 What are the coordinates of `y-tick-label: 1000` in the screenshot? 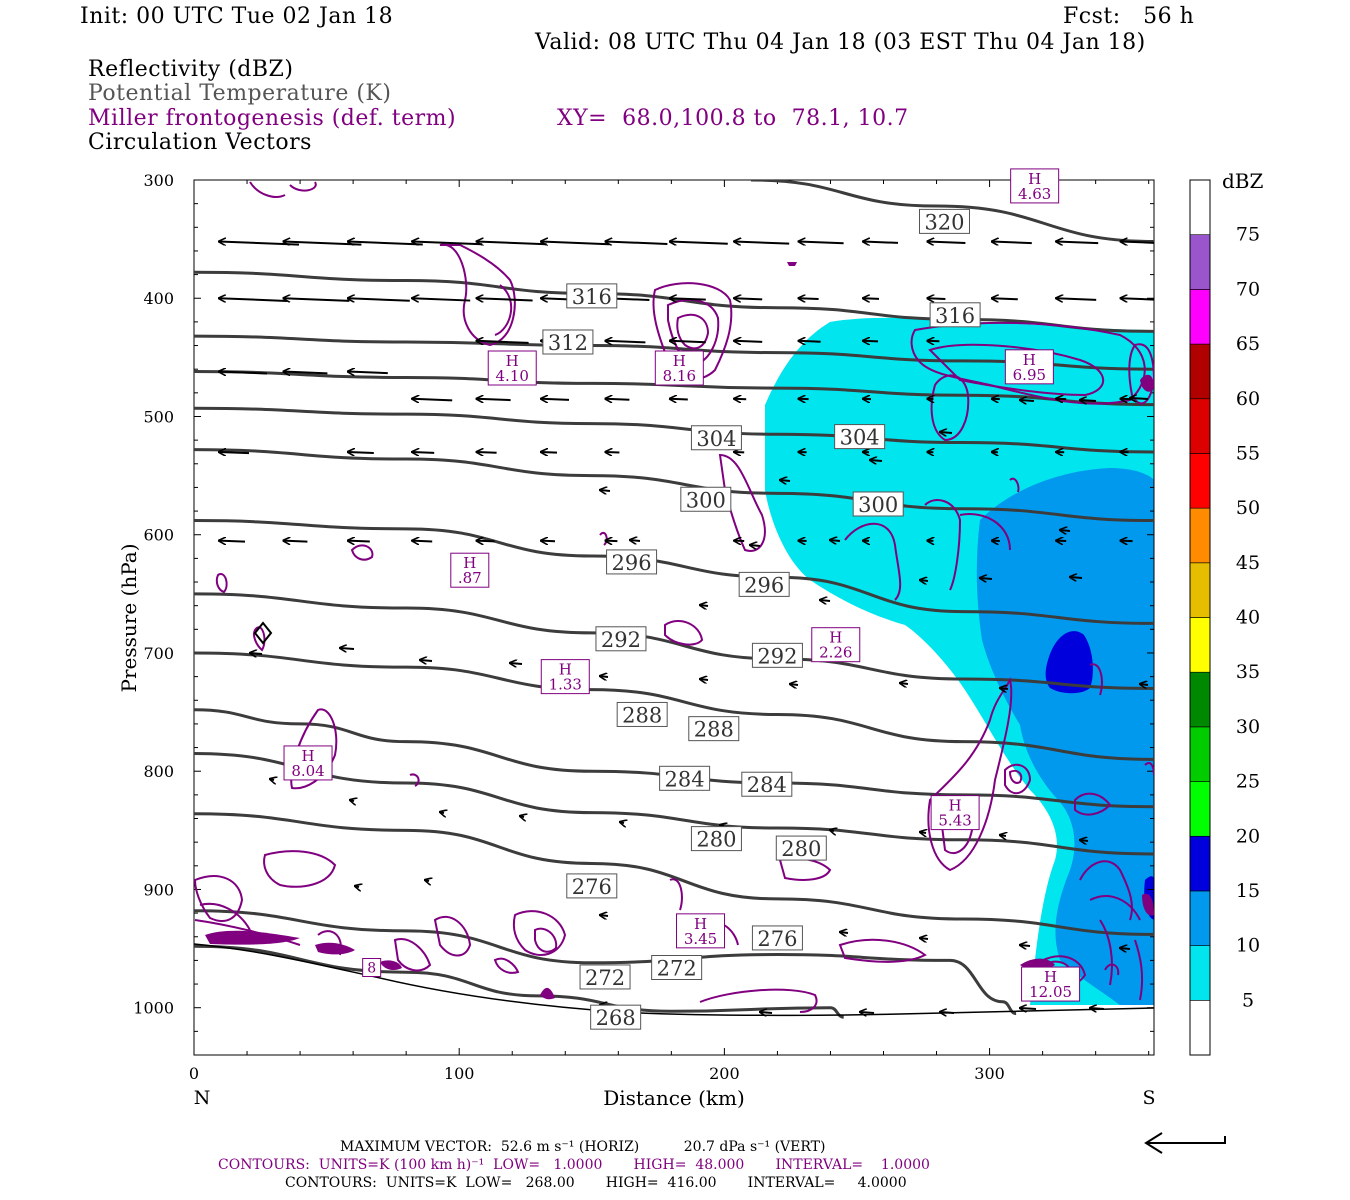 It's located at (153, 1008).